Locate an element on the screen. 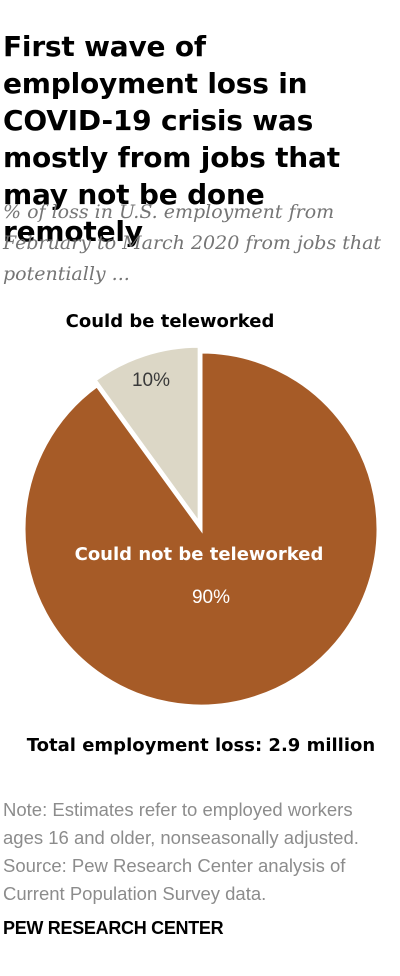  source-line: Current Population Survey data. is located at coordinates (135, 893).